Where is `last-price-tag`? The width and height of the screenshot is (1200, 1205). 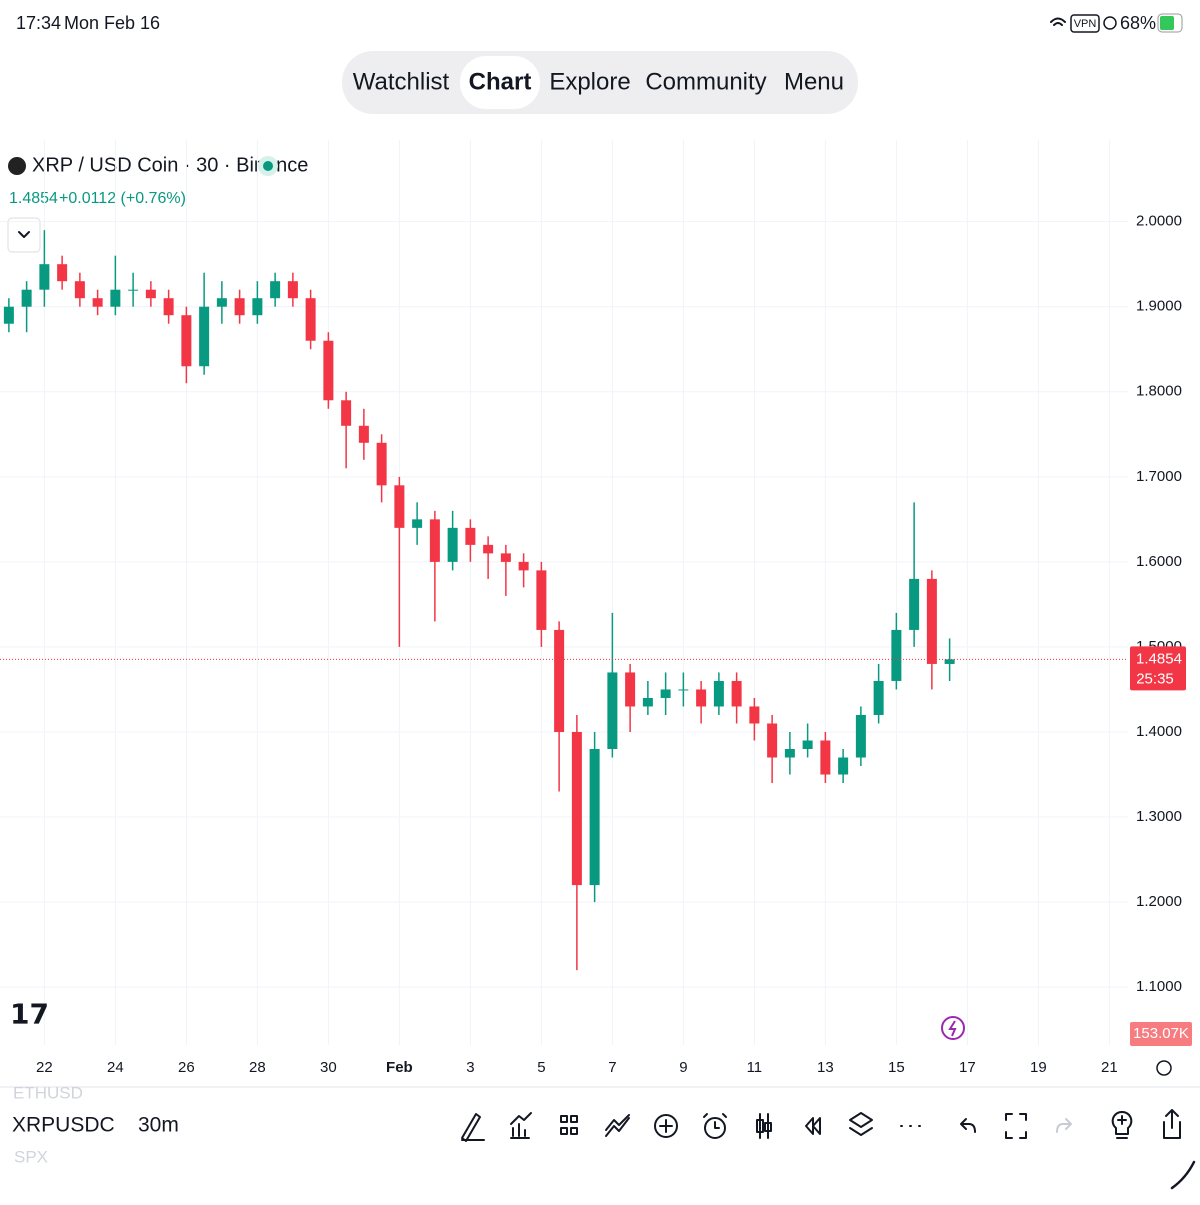 last-price-tag is located at coordinates (1158, 668).